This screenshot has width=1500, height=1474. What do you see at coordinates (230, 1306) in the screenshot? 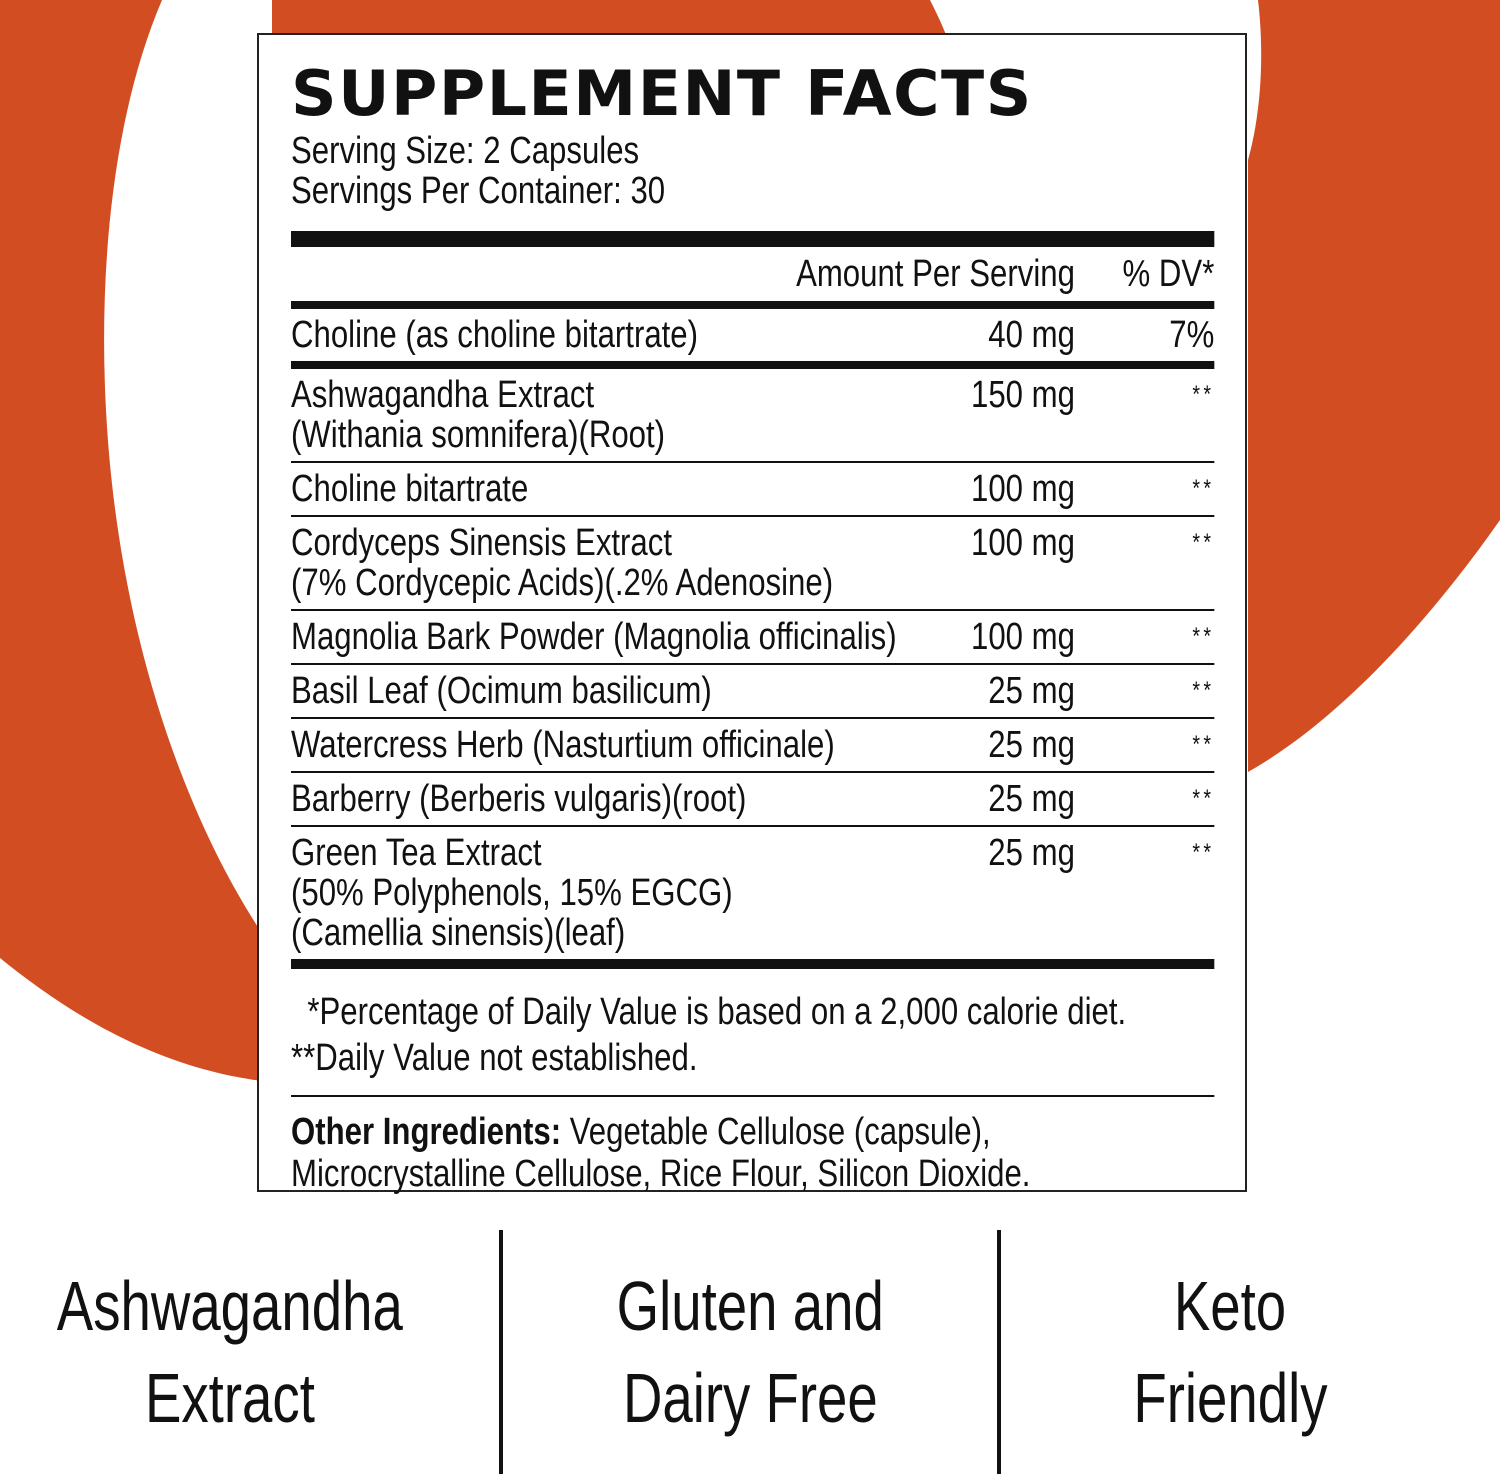
I see `badge-line: Ashwagandha` at bounding box center [230, 1306].